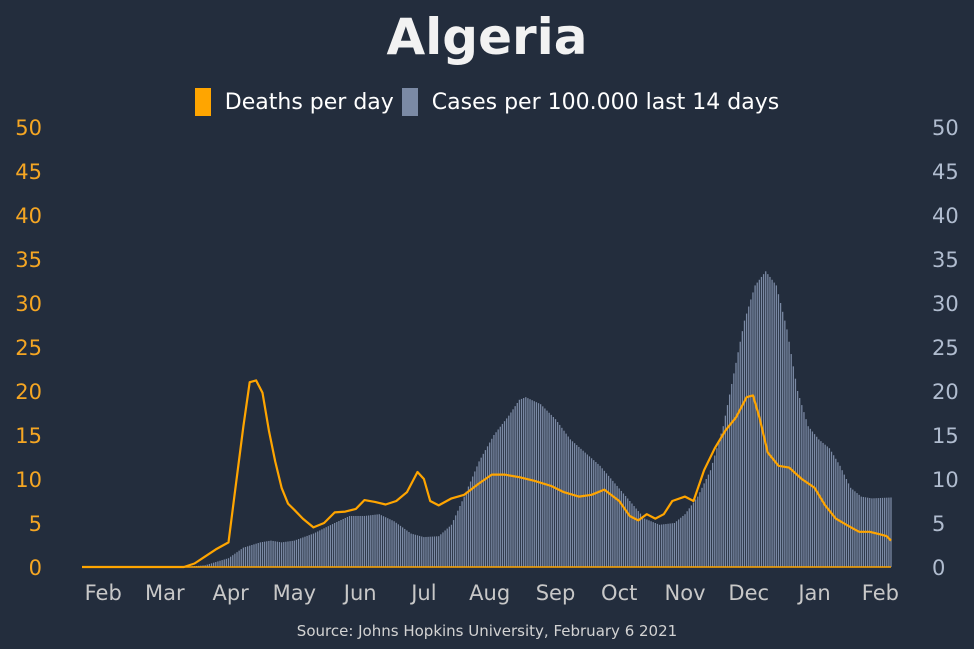 The height and width of the screenshot is (649, 974). Describe the element at coordinates (605, 102) in the screenshot. I see `legend-label-cases: Cases per 100.000 last 14 days` at that location.